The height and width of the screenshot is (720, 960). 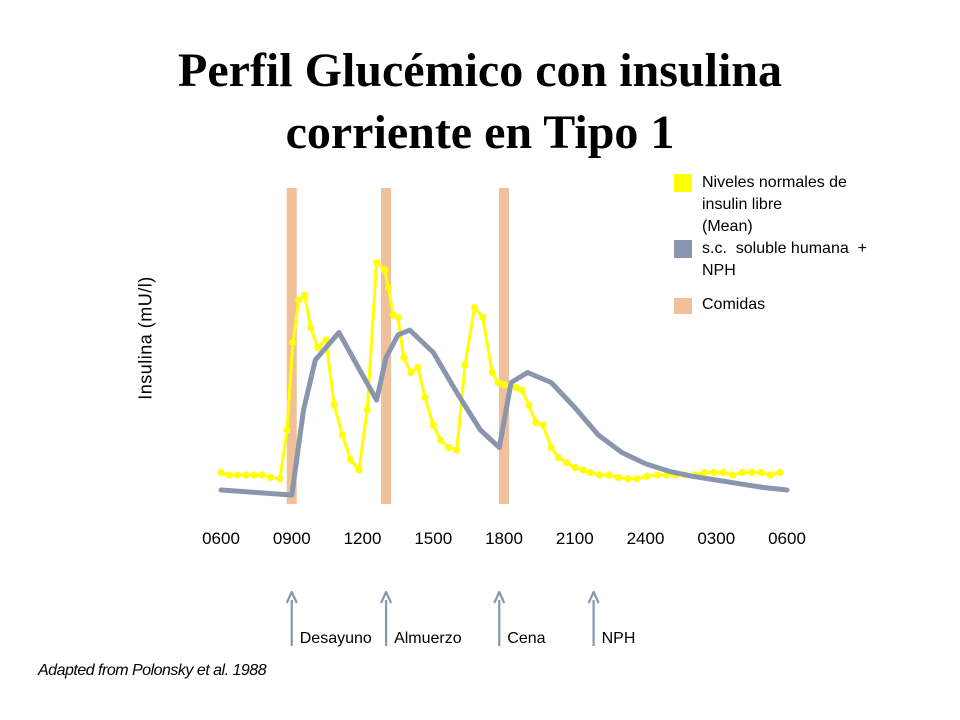 I want to click on legend-label-meals: Comidas, so click(x=734, y=304).